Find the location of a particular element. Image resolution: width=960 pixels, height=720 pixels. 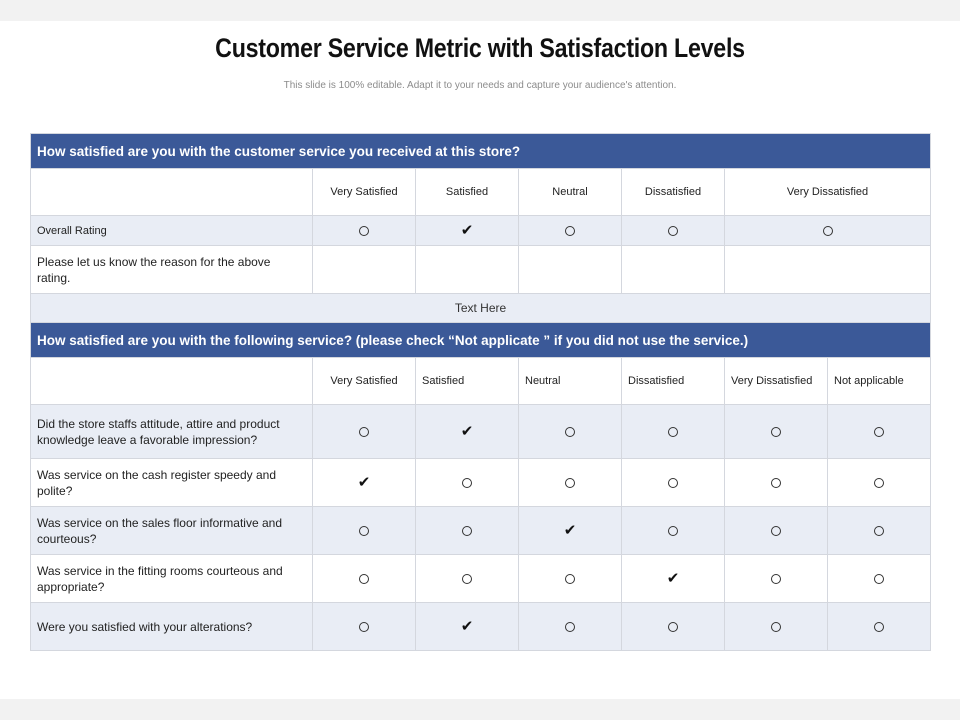

overall-option-dissatisfied is located at coordinates (673, 230).